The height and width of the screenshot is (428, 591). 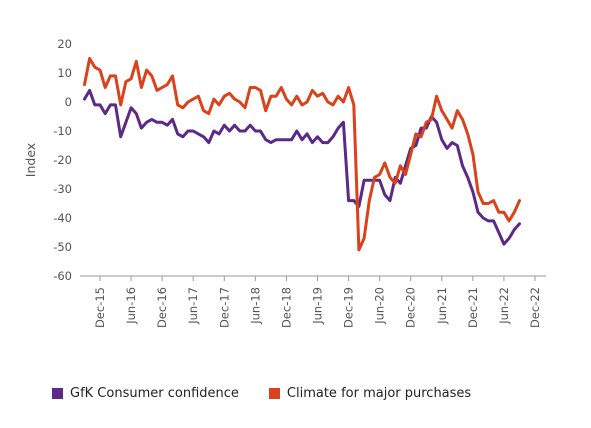 What do you see at coordinates (162, 307) in the screenshot?
I see `x-tick-label: Dec-16` at bounding box center [162, 307].